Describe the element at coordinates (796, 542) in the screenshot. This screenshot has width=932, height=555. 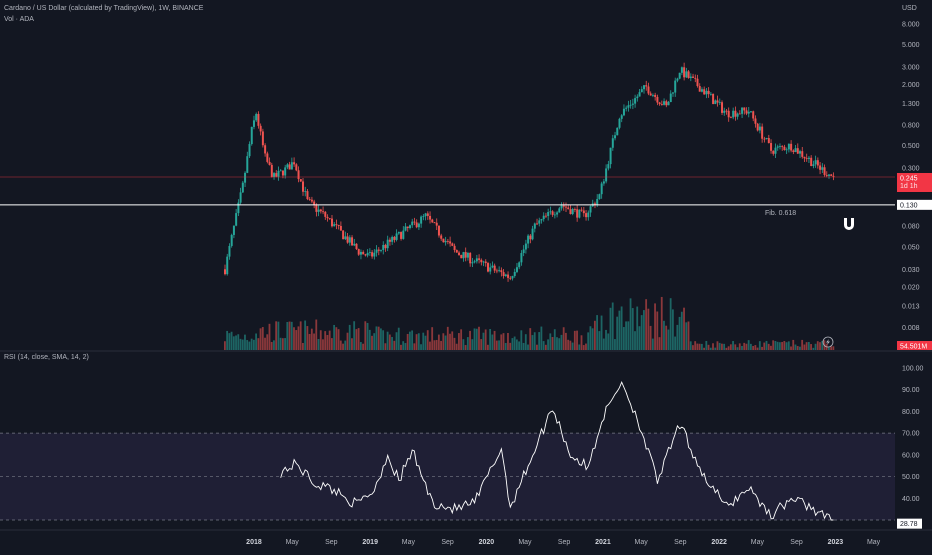
I see `time-tick-label: Sep` at that location.